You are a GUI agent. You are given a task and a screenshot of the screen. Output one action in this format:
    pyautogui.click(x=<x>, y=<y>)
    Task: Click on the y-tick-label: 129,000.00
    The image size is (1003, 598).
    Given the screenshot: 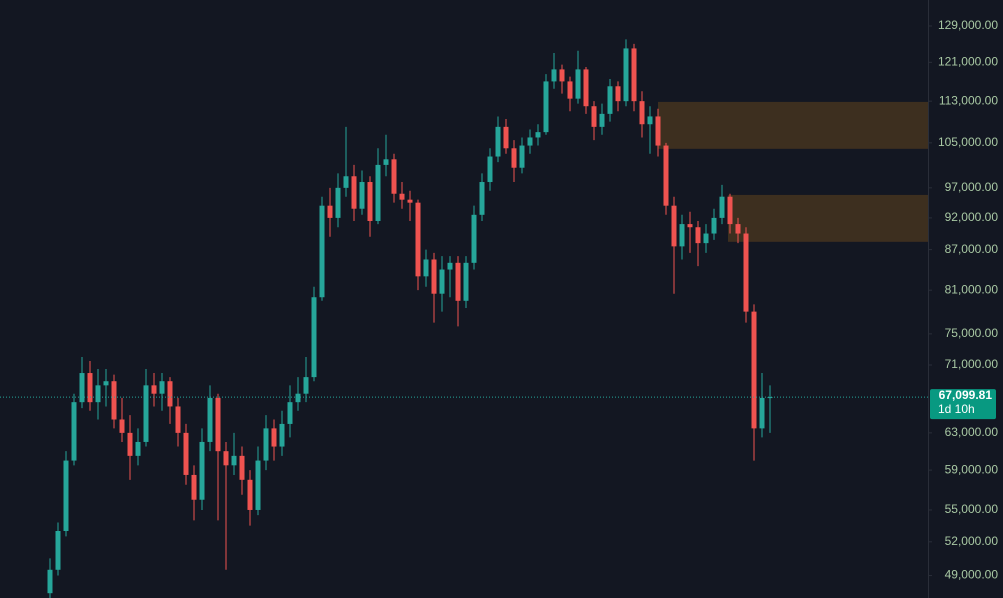 What is the action you would take?
    pyautogui.click(x=968, y=25)
    